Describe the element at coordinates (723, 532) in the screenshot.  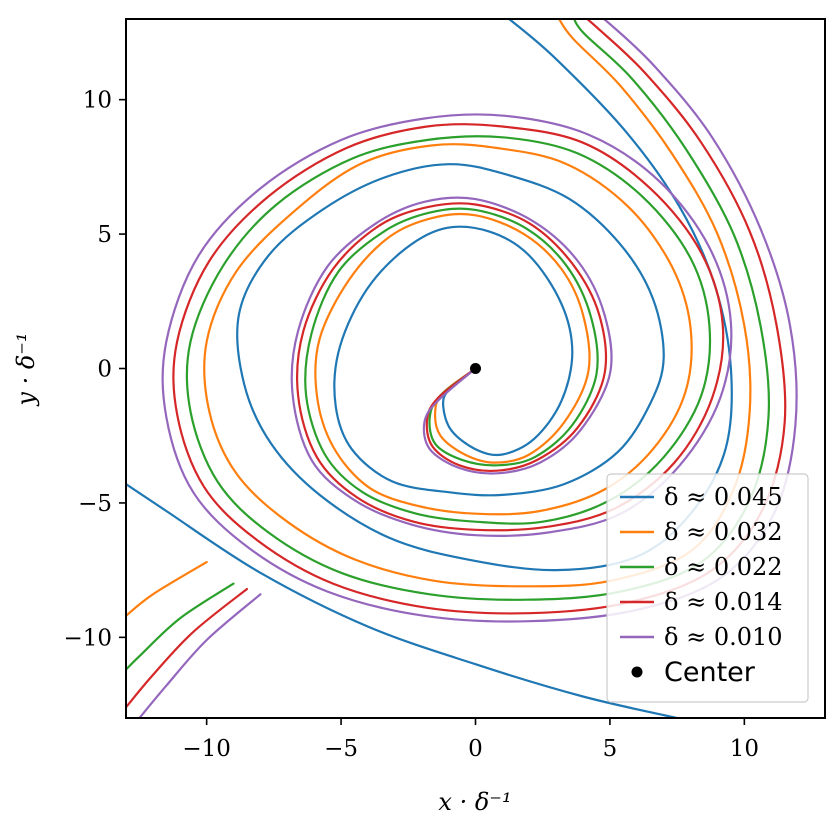
I see `legend-label: δ ≈ 0.032` at that location.